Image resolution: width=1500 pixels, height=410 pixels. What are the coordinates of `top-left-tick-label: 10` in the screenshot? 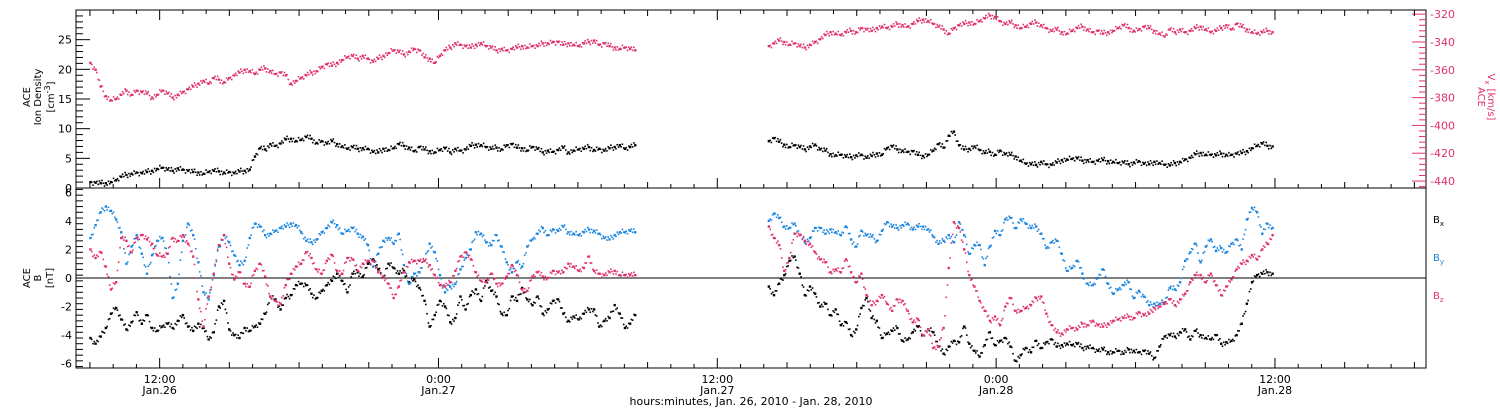 It's located at (65, 129).